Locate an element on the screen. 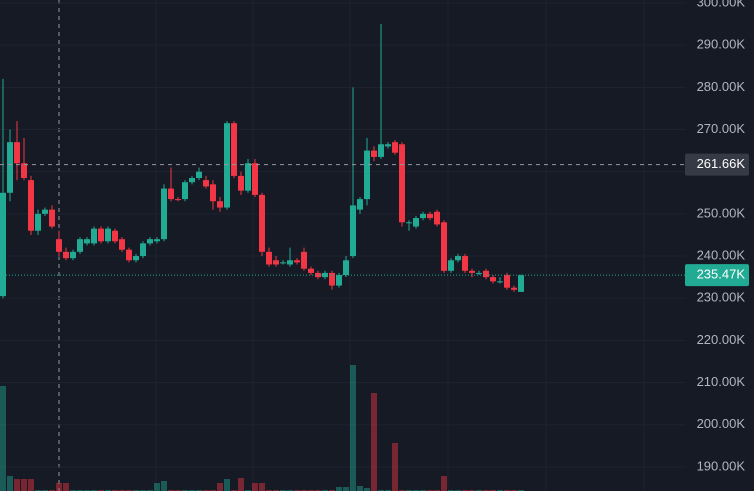 This screenshot has width=754, height=491. y-tick-label: 250.00K is located at coordinates (721, 212).